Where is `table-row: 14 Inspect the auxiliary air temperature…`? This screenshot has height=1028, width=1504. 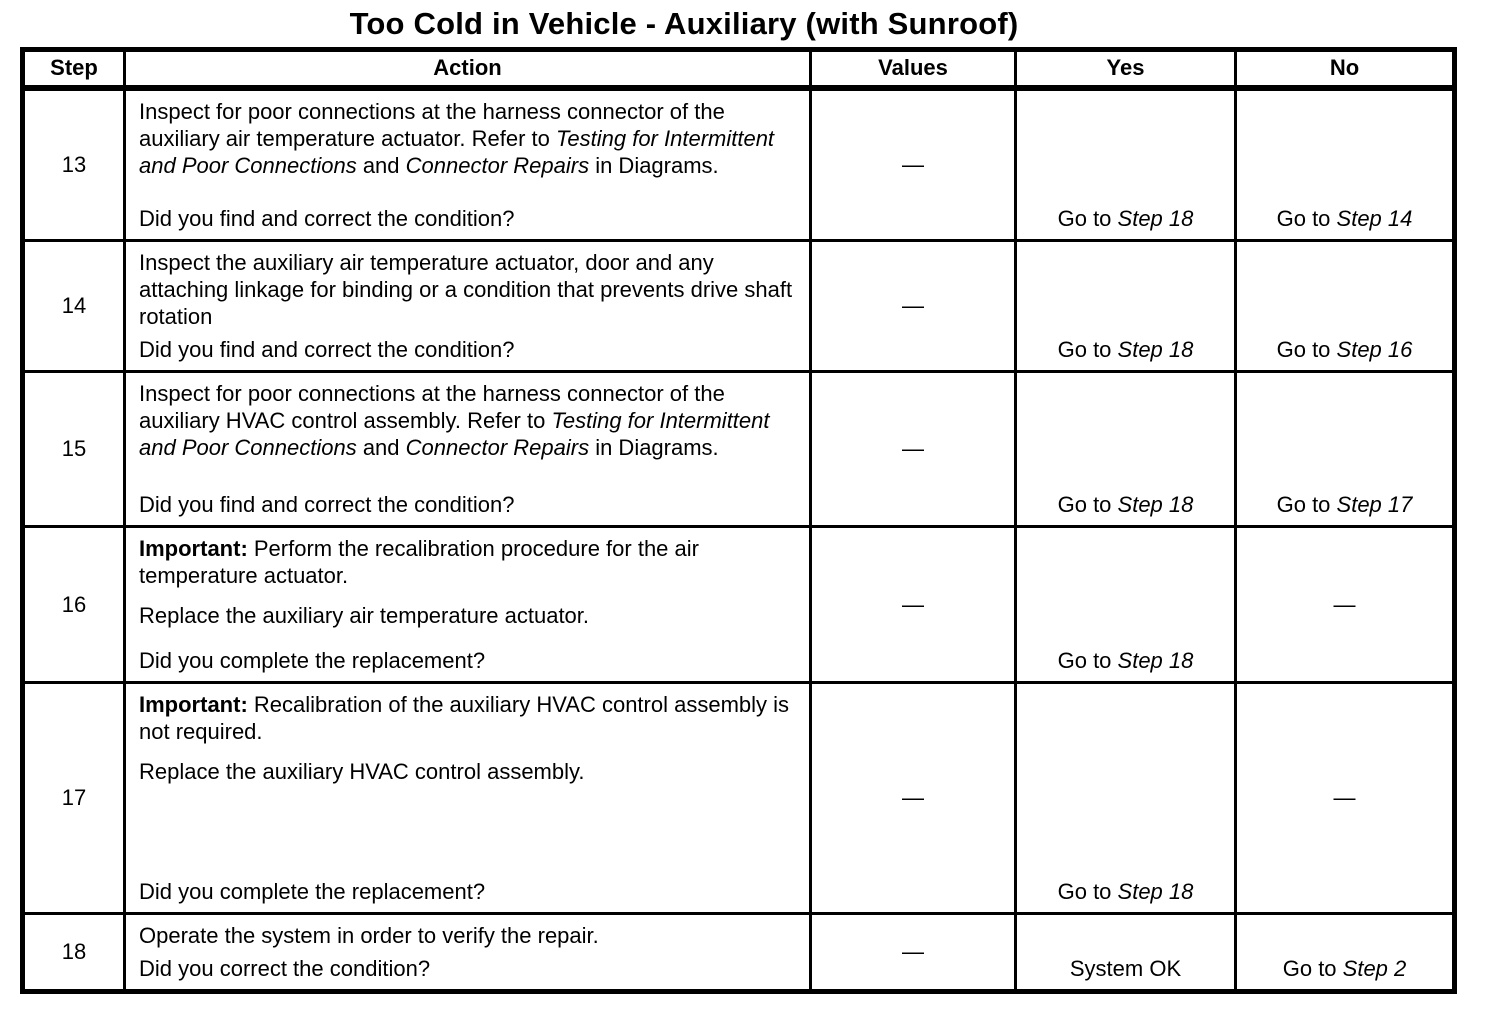
table-row: 14 Inspect the auxiliary air temperature… is located at coordinates (738, 306).